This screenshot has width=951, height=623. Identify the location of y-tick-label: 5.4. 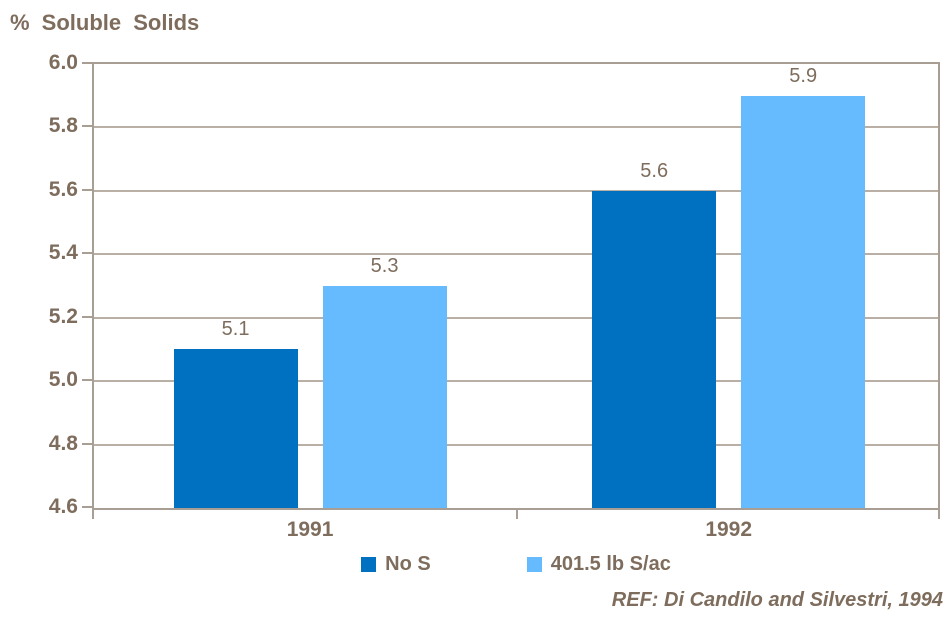
(63, 253).